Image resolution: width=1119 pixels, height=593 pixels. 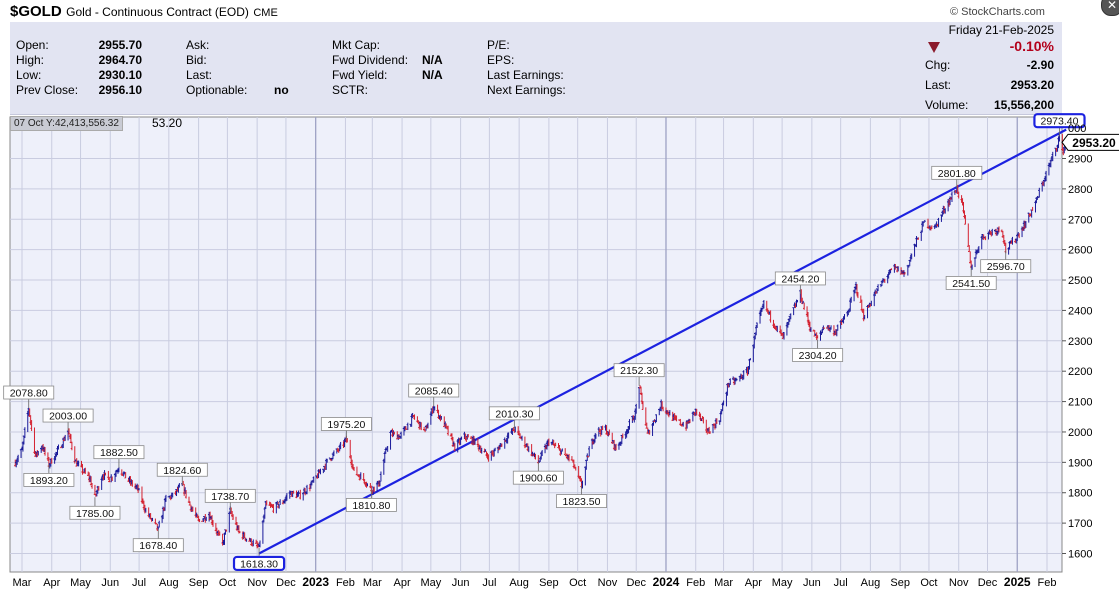 I want to click on prev-close-label: Prev Close:, so click(x=47, y=90).